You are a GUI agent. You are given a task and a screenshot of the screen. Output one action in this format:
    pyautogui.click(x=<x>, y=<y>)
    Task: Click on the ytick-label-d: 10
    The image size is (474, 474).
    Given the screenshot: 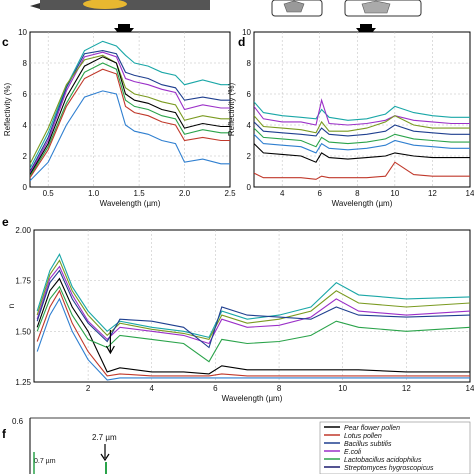 What is the action you would take?
    pyautogui.click(x=246, y=32)
    